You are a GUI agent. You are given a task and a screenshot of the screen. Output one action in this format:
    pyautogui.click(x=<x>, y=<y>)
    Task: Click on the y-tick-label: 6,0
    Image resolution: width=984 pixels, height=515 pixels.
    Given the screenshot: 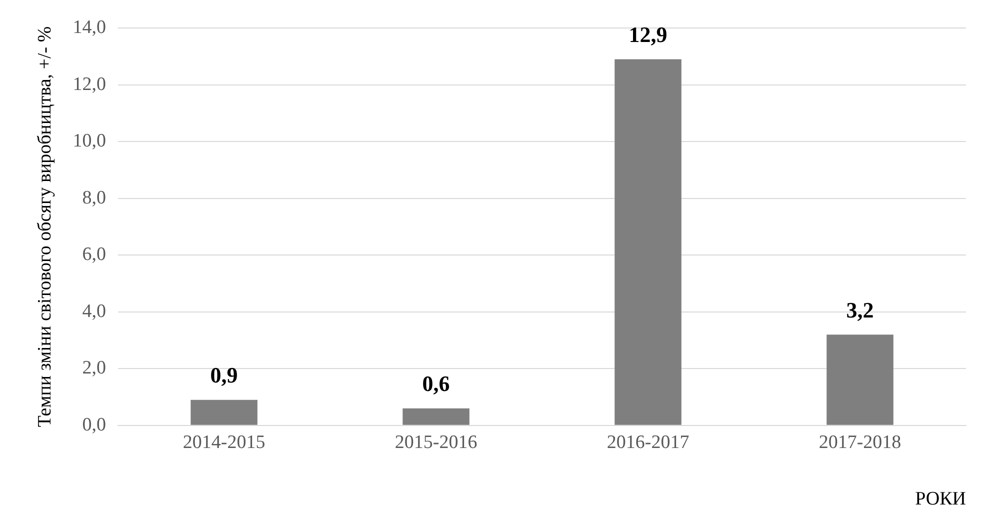 What is the action you would take?
    pyautogui.click(x=94, y=255)
    